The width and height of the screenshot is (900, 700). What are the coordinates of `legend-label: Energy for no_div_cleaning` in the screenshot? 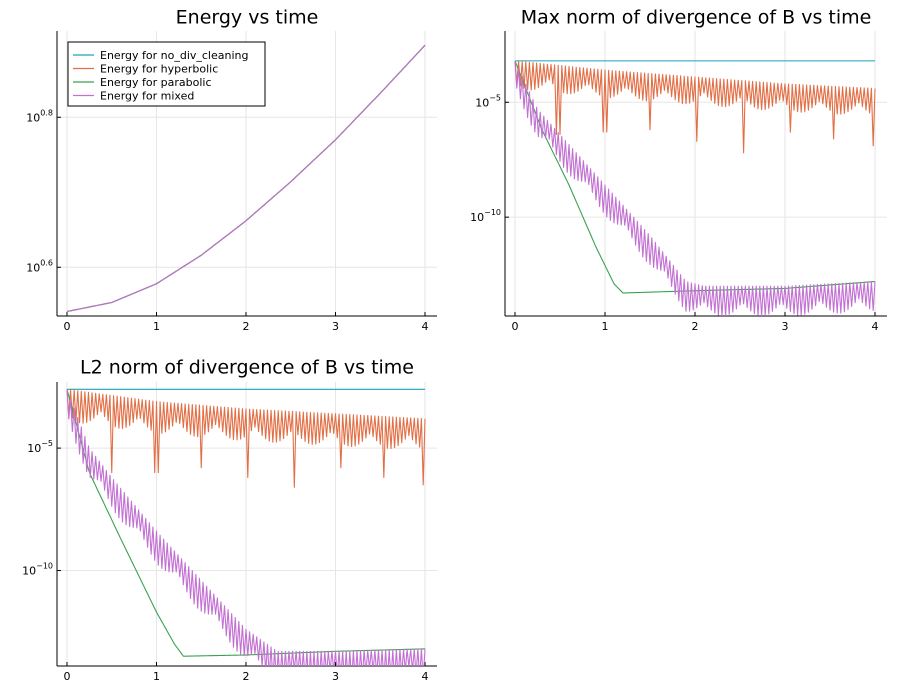 It's located at (174, 55).